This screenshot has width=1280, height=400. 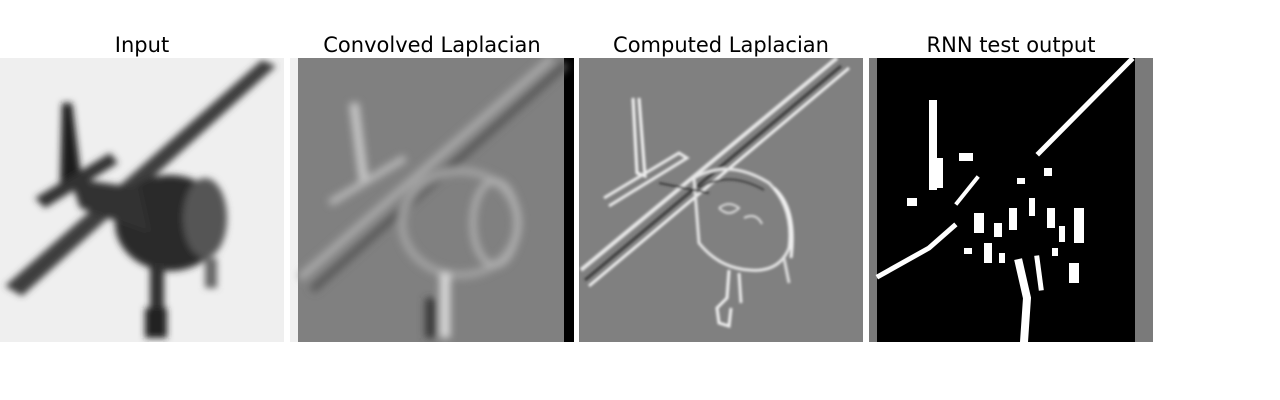 What do you see at coordinates (1011, 45) in the screenshot?
I see `panel-title-rnn: RNN test output` at bounding box center [1011, 45].